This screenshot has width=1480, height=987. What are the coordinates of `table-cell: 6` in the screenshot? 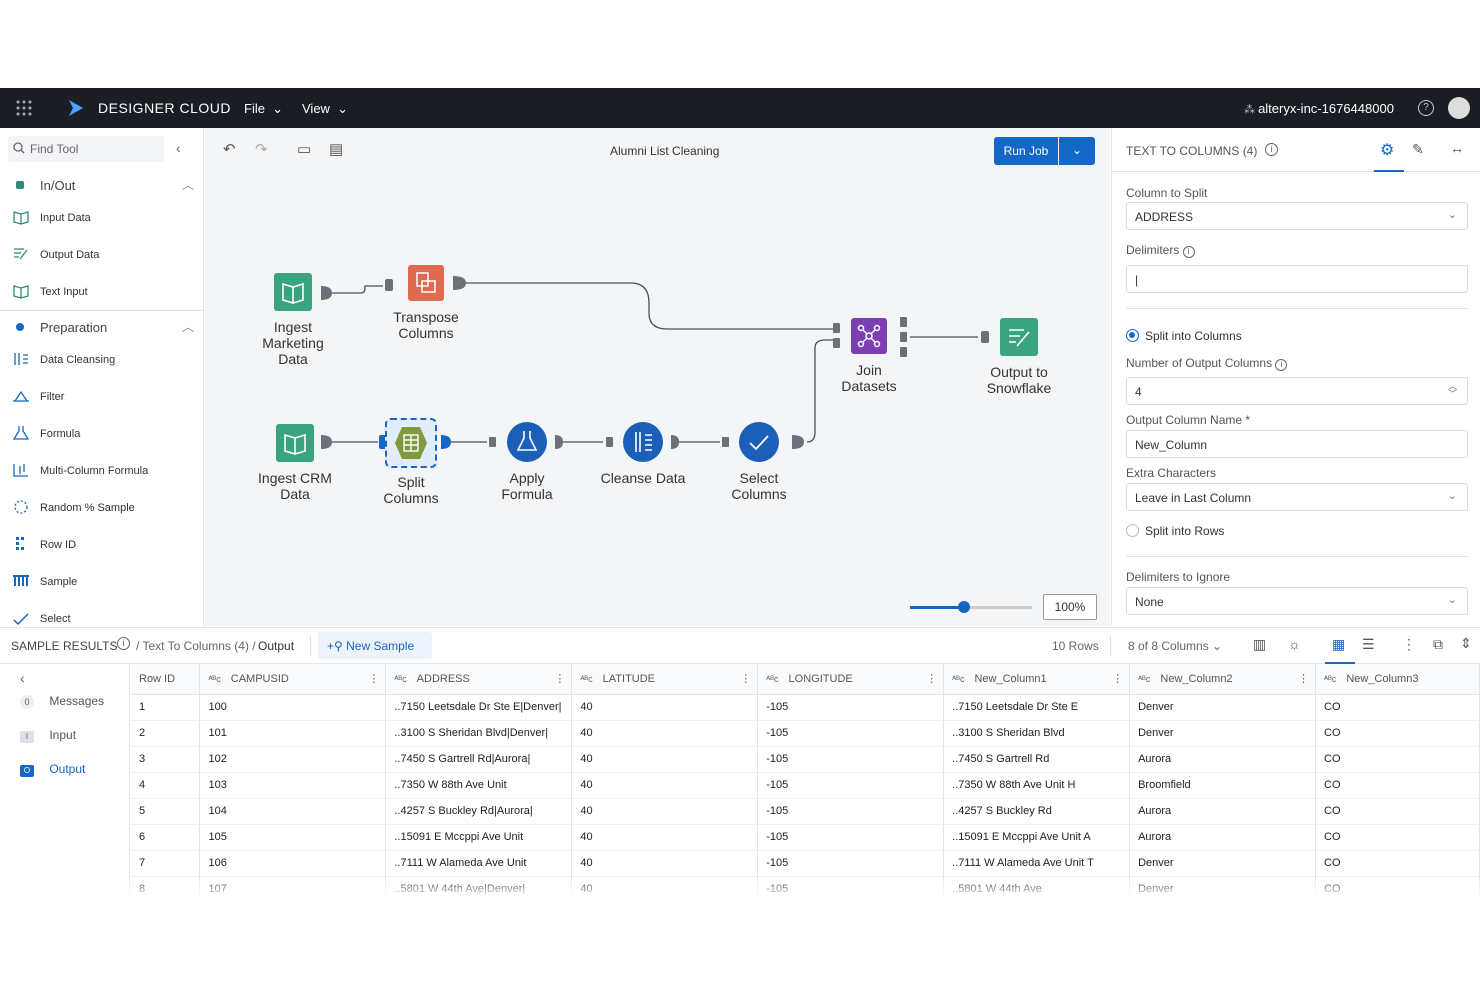 It's located at (166, 837).